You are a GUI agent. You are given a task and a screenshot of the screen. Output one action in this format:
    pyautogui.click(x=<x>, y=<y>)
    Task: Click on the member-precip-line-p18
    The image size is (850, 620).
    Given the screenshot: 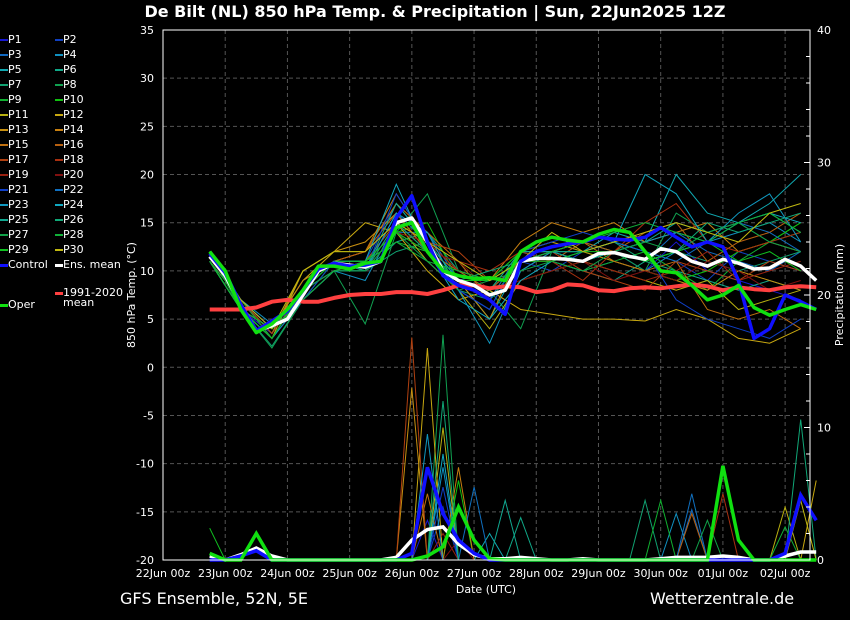 What is the action you would take?
    pyautogui.click(x=513, y=527)
    